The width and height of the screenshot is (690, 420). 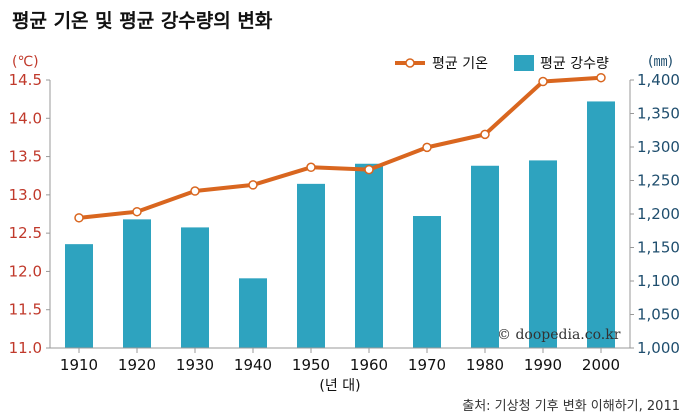 I want to click on x-tick-label: 1970, so click(x=427, y=365).